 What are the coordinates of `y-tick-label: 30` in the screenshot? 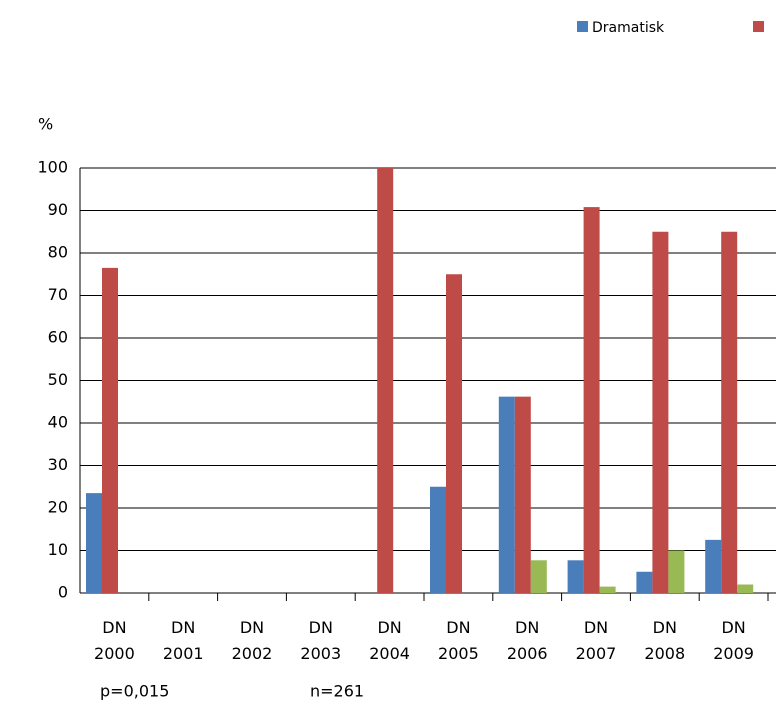 It's located at (58, 464).